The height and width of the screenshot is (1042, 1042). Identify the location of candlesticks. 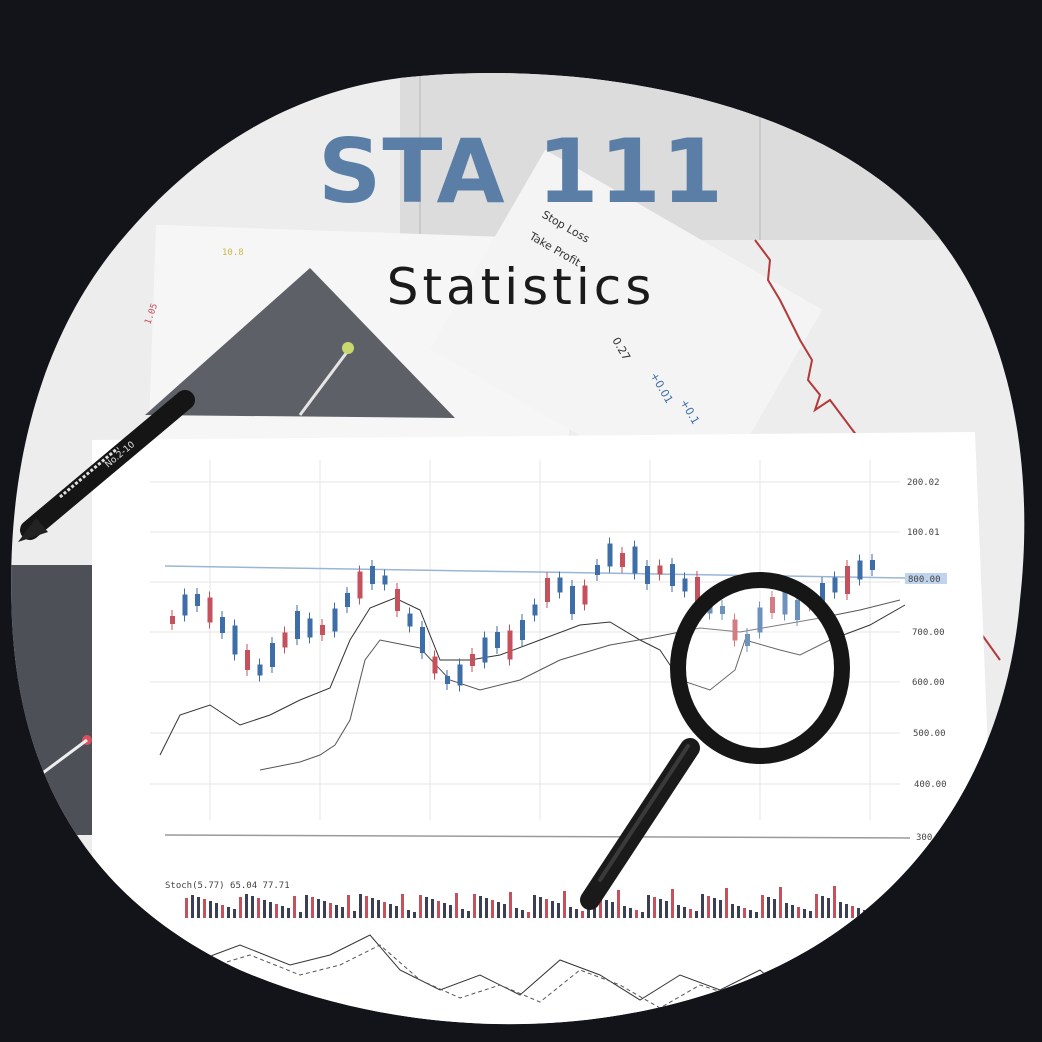
(522, 614).